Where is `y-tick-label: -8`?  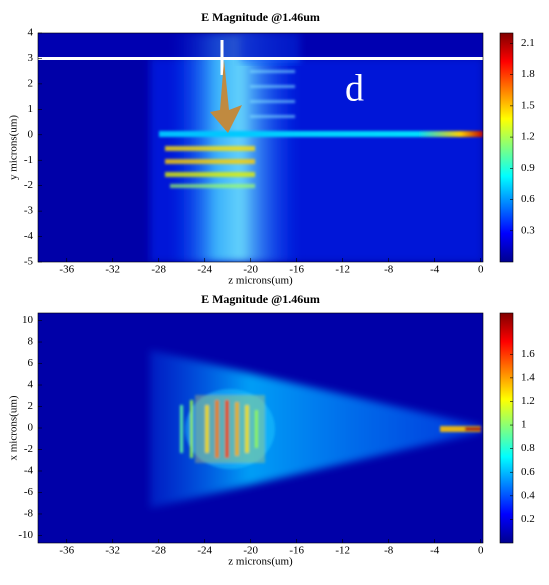
y-tick-label: -8 is located at coordinates (29, 514).